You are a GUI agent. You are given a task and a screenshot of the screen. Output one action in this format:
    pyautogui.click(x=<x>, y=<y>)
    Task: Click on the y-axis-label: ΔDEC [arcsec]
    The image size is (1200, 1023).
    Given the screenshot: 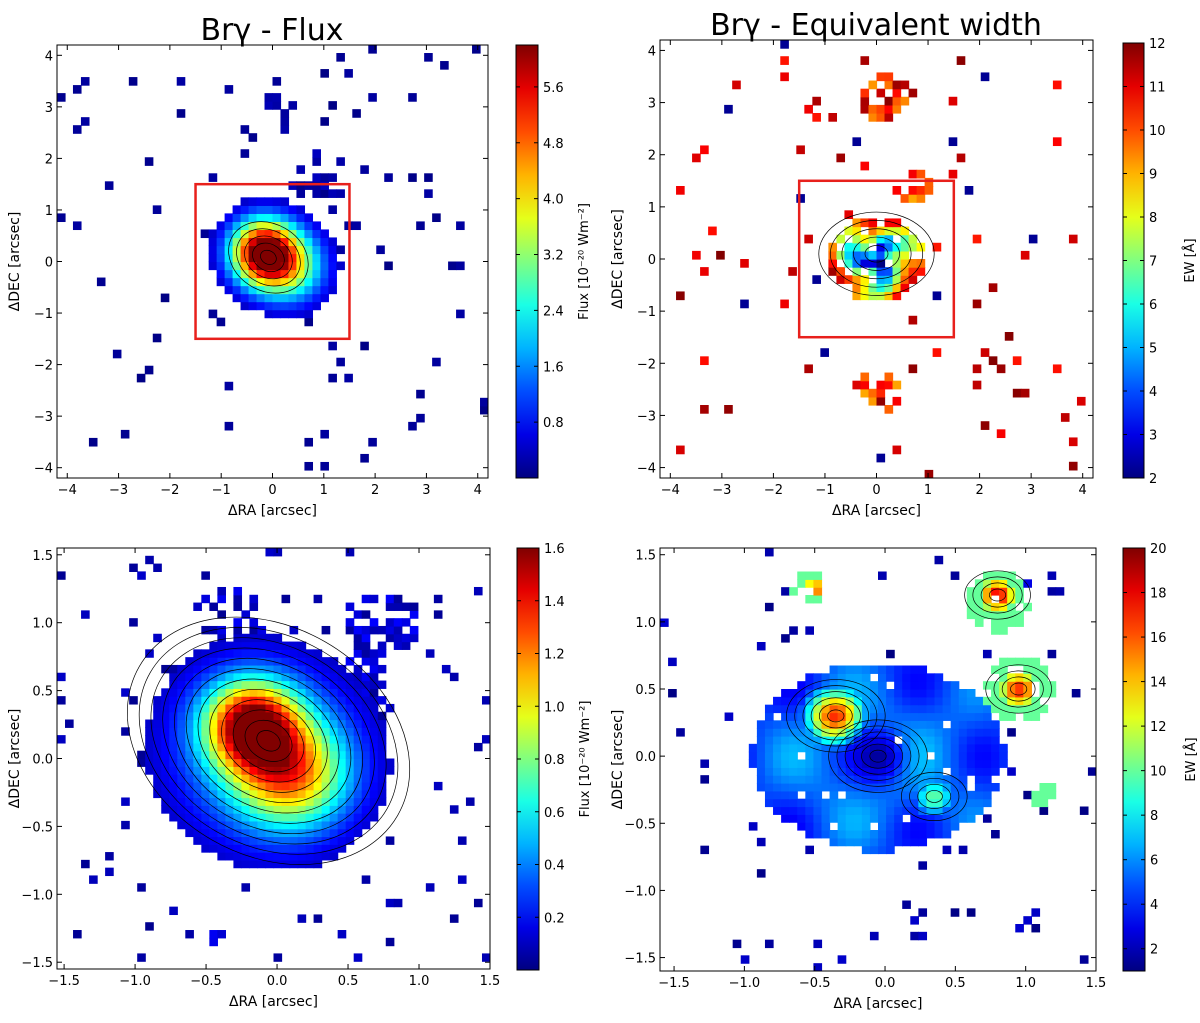 What is the action you would take?
    pyautogui.click(x=15, y=262)
    